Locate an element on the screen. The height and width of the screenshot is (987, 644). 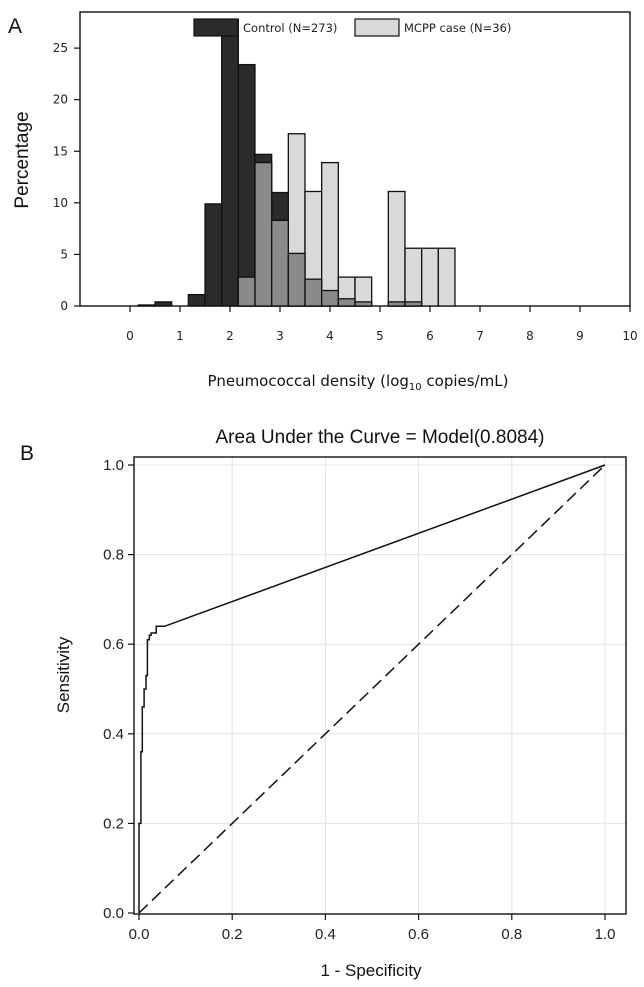
x-tick-label: 10 is located at coordinates (629, 336).